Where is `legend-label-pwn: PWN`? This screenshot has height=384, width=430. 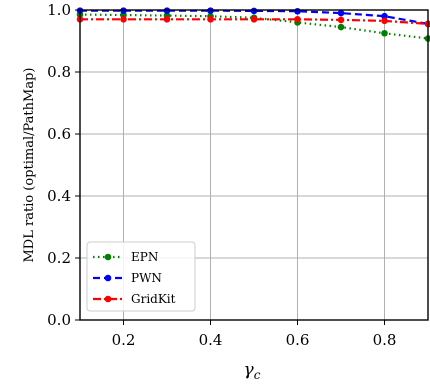
legend-label-pwn: PWN is located at coordinates (146, 278).